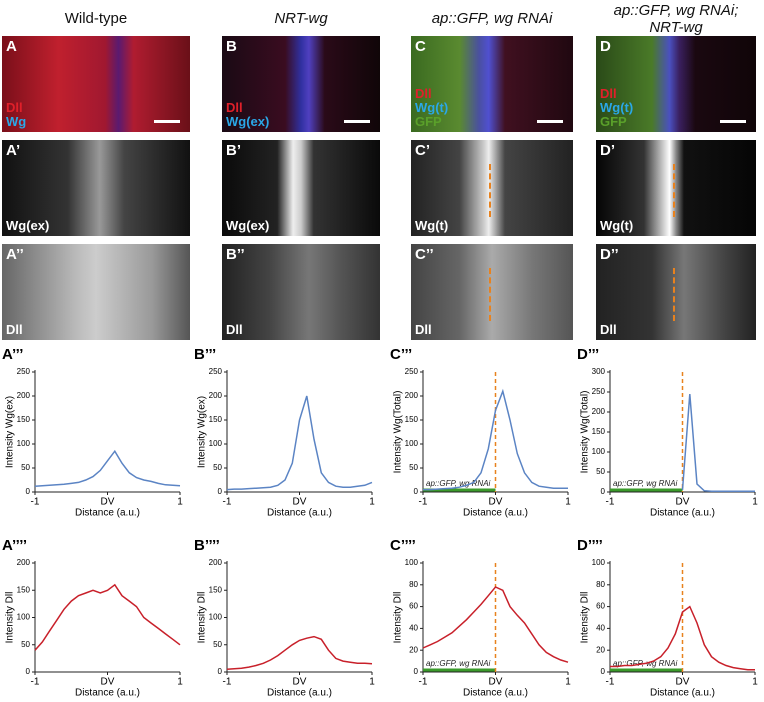 Image resolution: width=764 pixels, height=702 pixels. I want to click on y-axis-label: Intensity Wg(Total), so click(398, 432).